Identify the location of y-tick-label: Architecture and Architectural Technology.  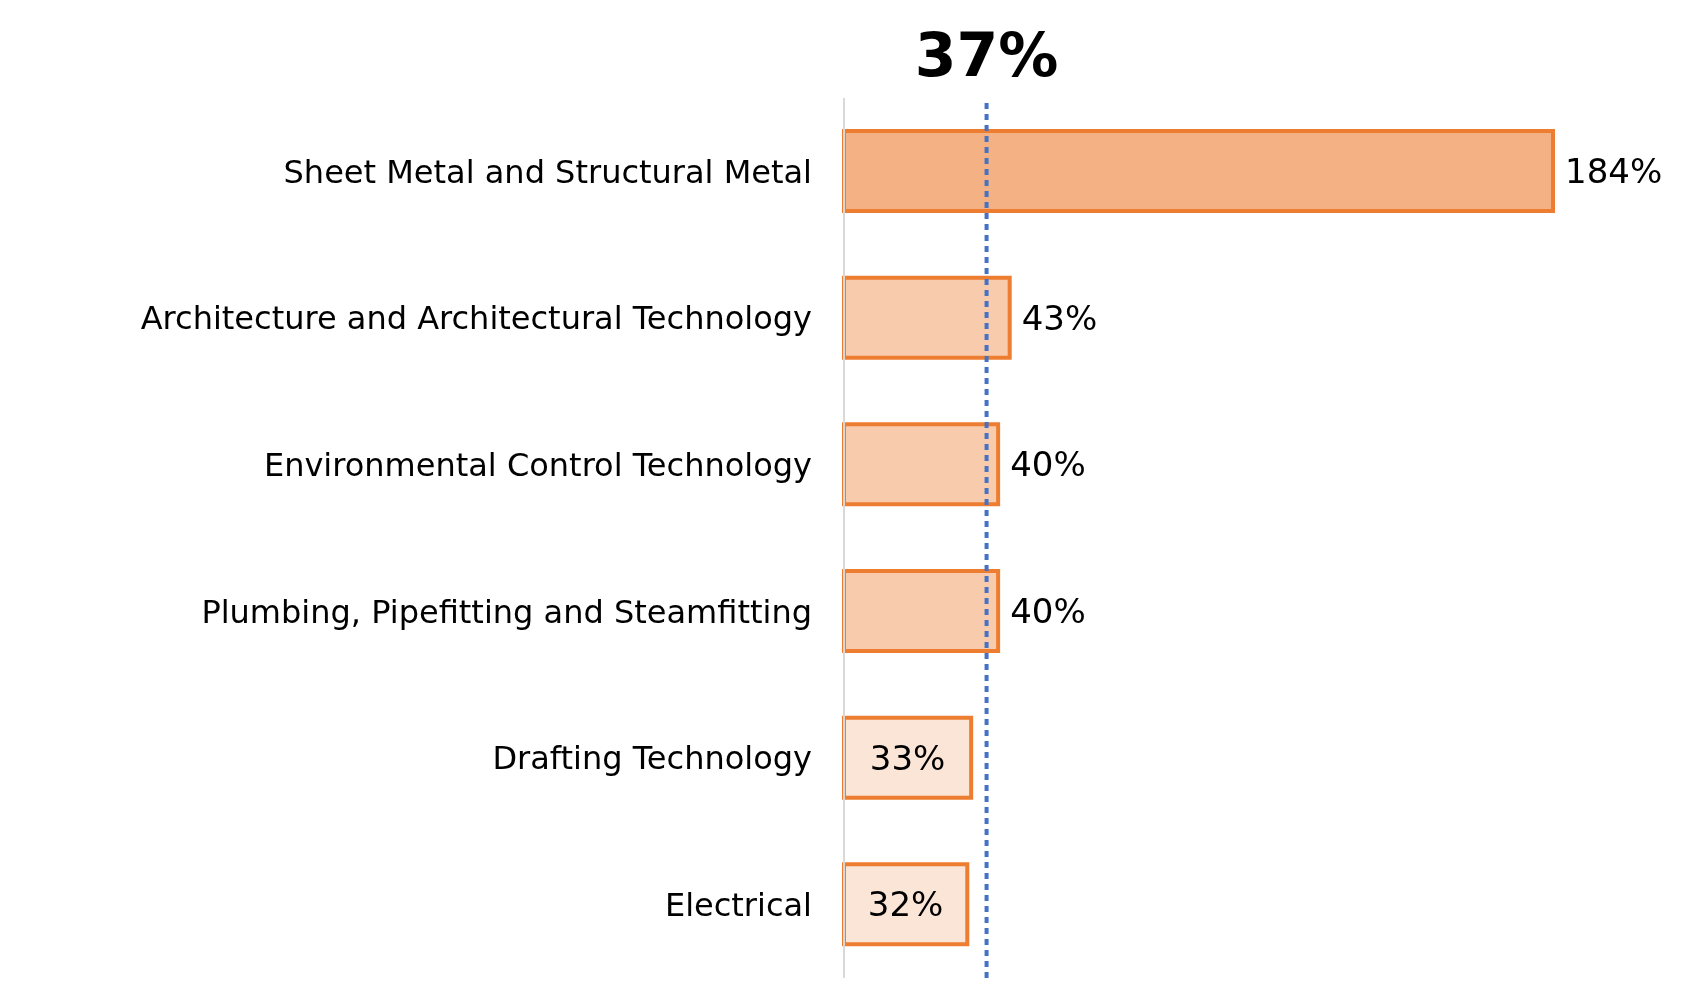
(476, 318).